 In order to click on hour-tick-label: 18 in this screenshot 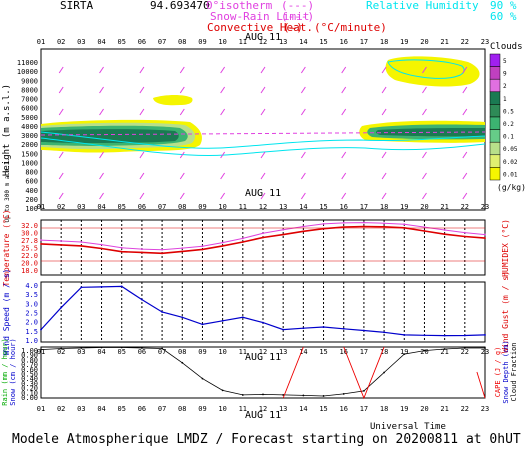, I will do `click(384, 409)`.